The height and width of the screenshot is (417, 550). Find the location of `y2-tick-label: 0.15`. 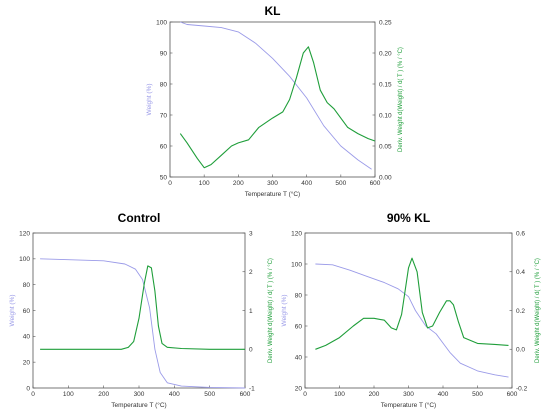

y2-tick-label: 0.15 is located at coordinates (385, 84).